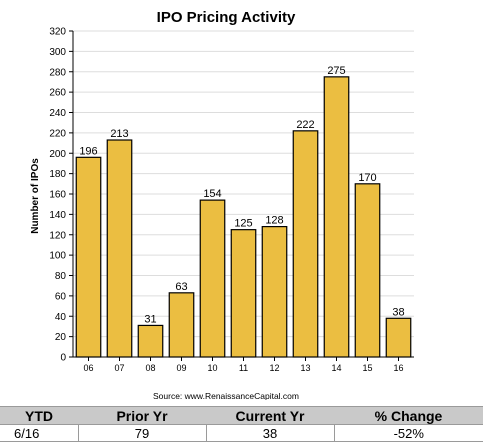  What do you see at coordinates (39, 415) in the screenshot?
I see `header-ytd: YTD` at bounding box center [39, 415].